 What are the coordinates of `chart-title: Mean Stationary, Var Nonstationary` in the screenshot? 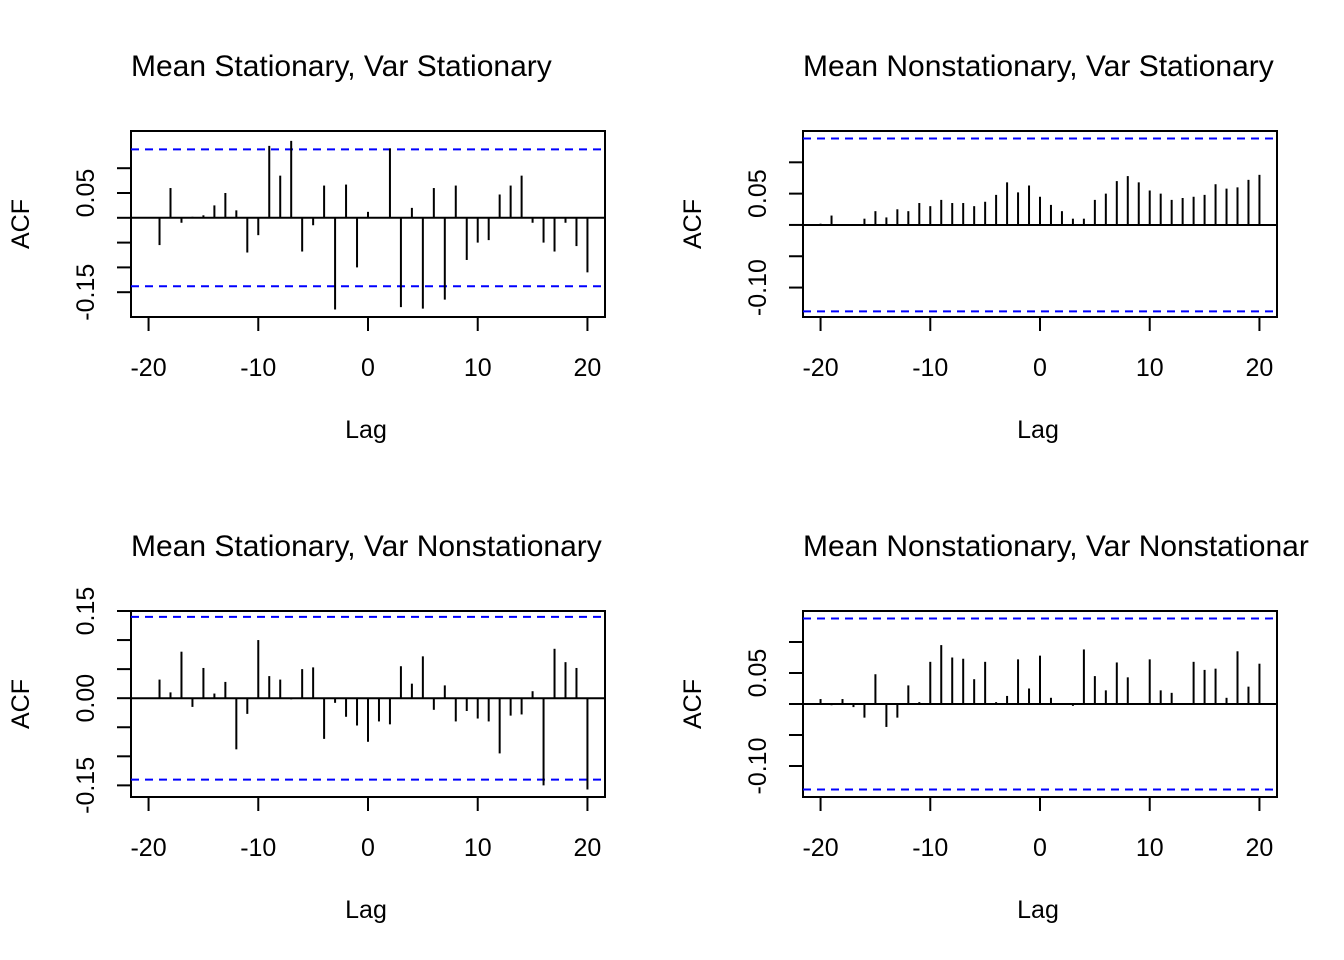 It's located at (366, 546).